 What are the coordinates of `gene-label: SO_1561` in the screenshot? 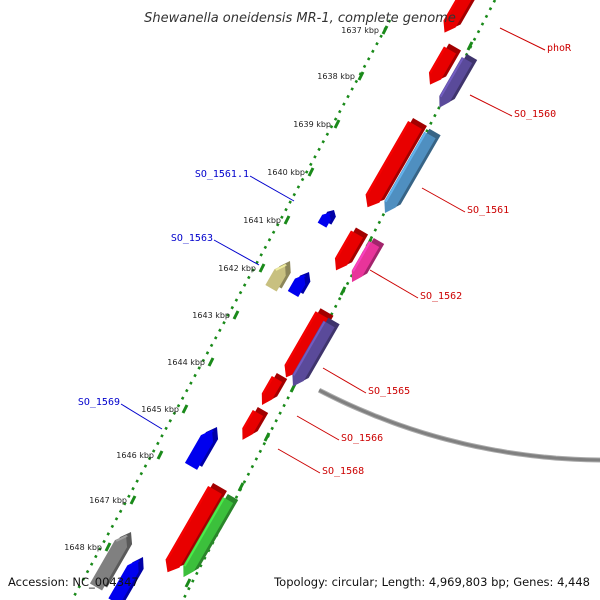 It's located at (488, 210).